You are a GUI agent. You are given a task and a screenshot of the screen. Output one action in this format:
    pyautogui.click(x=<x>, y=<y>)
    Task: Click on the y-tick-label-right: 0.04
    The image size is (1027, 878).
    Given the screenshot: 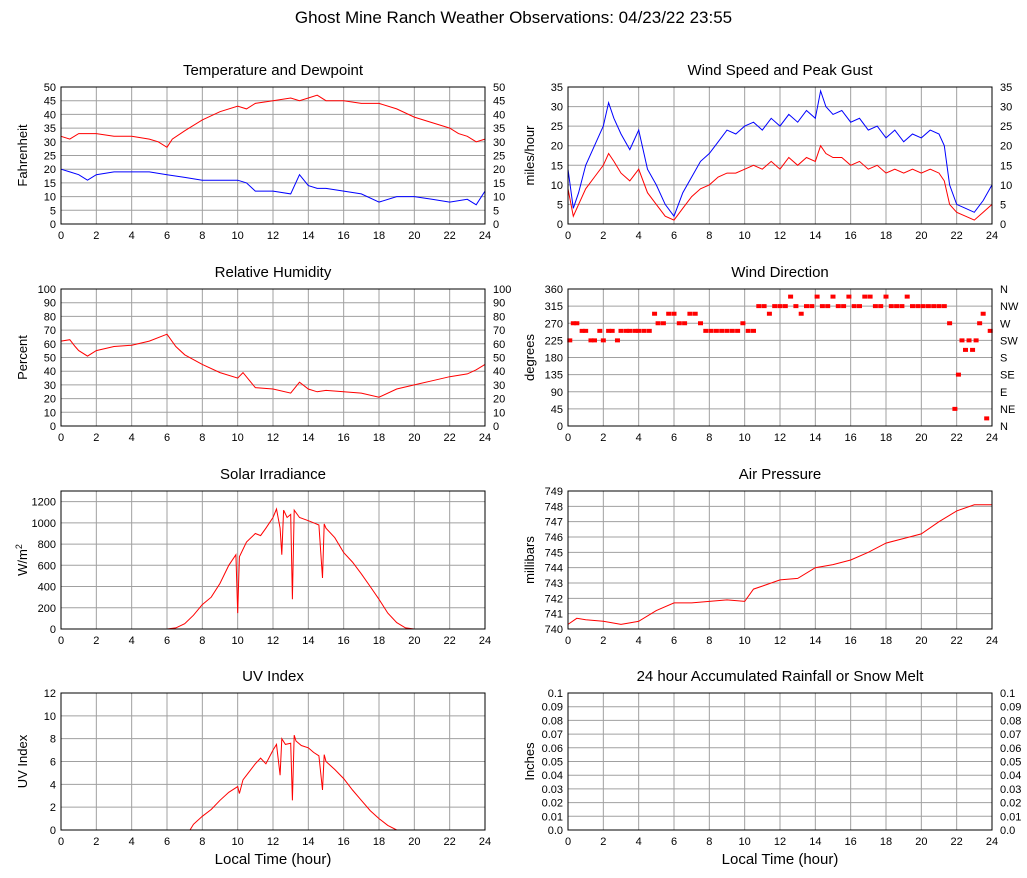 What is the action you would take?
    pyautogui.click(x=1010, y=776)
    